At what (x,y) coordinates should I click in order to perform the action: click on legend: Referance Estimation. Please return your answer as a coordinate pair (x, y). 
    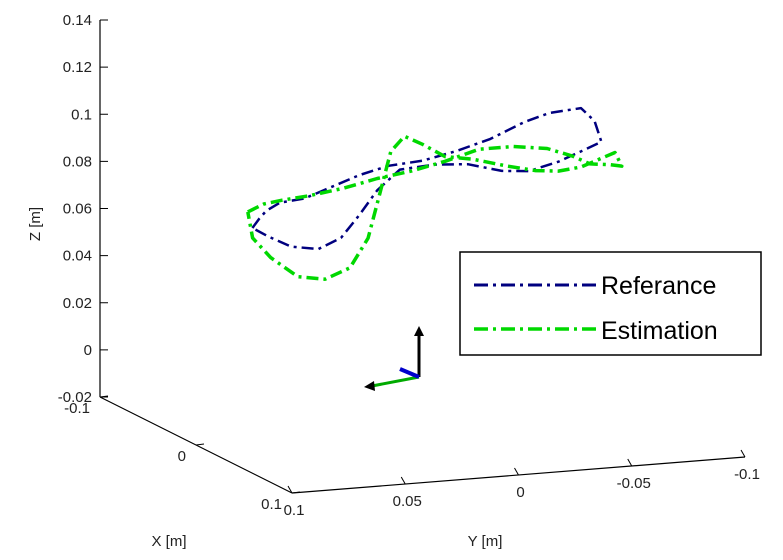
    Looking at the image, I should click on (610, 303).